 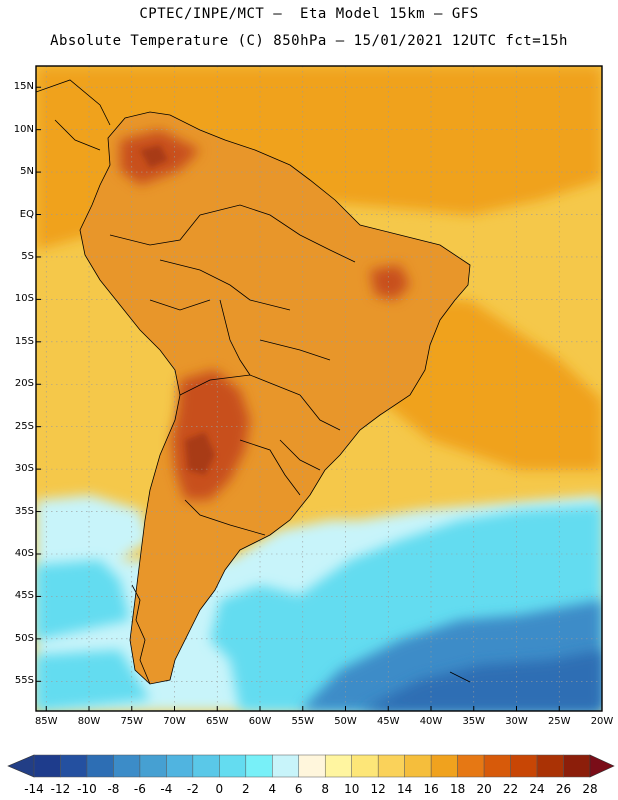 I want to click on colorbar-label: -8, so click(x=113, y=789).